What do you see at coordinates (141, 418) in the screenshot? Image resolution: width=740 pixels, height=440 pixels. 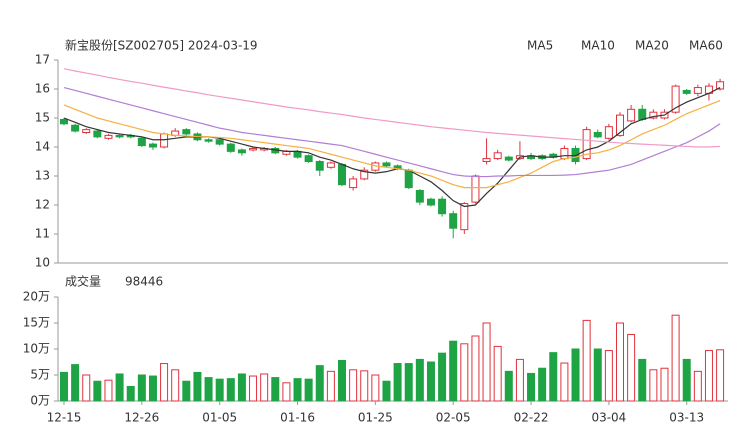 I see `x-tick-label: 12-26` at bounding box center [141, 418].